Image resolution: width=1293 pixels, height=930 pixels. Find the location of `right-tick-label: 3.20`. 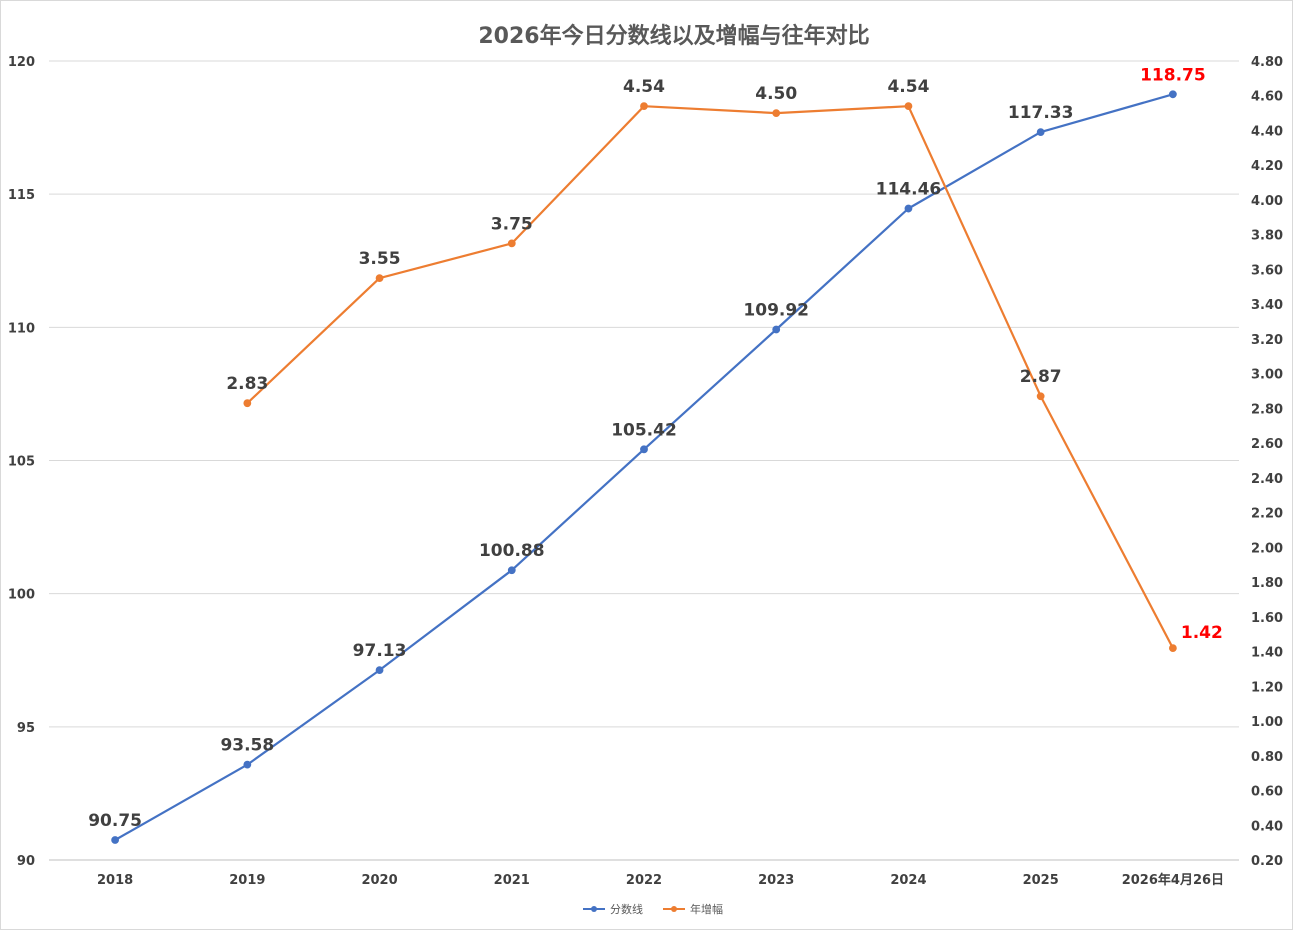

right-tick-label: 3.20 is located at coordinates (1267, 340).